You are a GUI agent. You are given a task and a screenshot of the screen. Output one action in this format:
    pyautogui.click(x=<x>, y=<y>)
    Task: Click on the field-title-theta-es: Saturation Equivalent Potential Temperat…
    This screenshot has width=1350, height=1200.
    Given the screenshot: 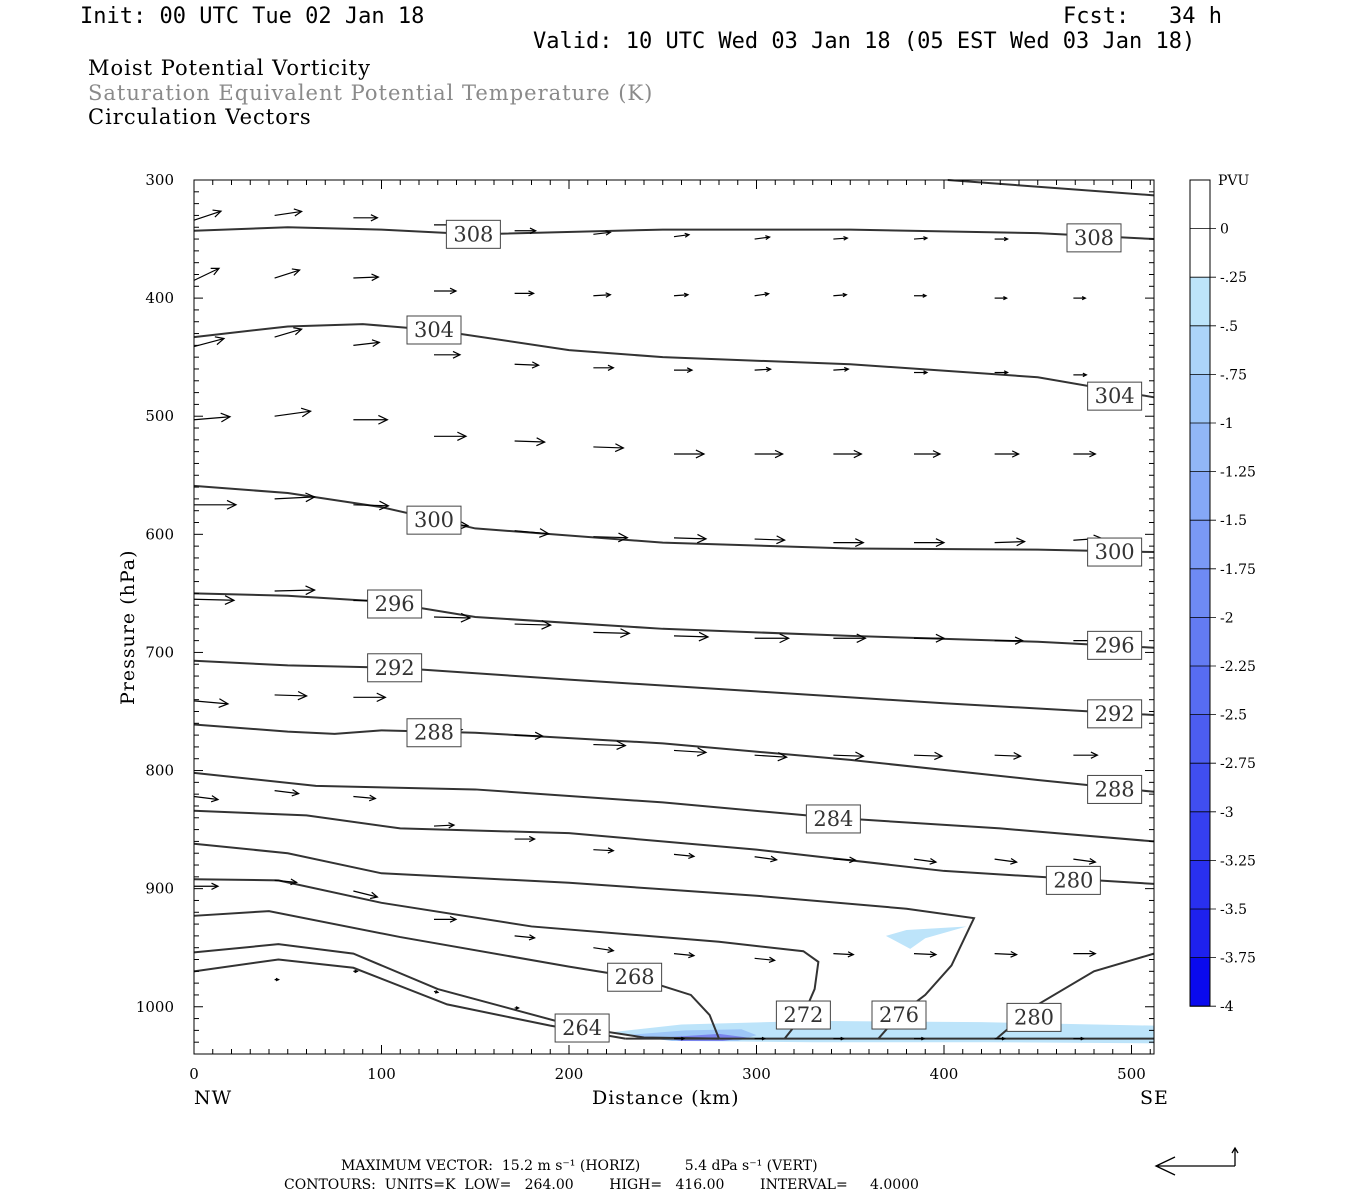 What is the action you would take?
    pyautogui.click(x=371, y=93)
    